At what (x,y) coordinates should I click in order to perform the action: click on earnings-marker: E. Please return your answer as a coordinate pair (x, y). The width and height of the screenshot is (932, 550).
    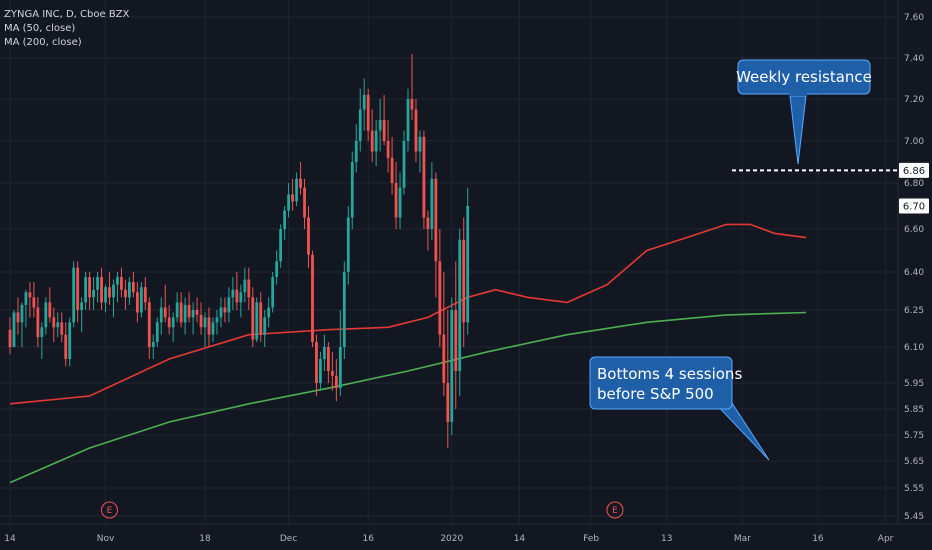
    Looking at the image, I should click on (109, 510).